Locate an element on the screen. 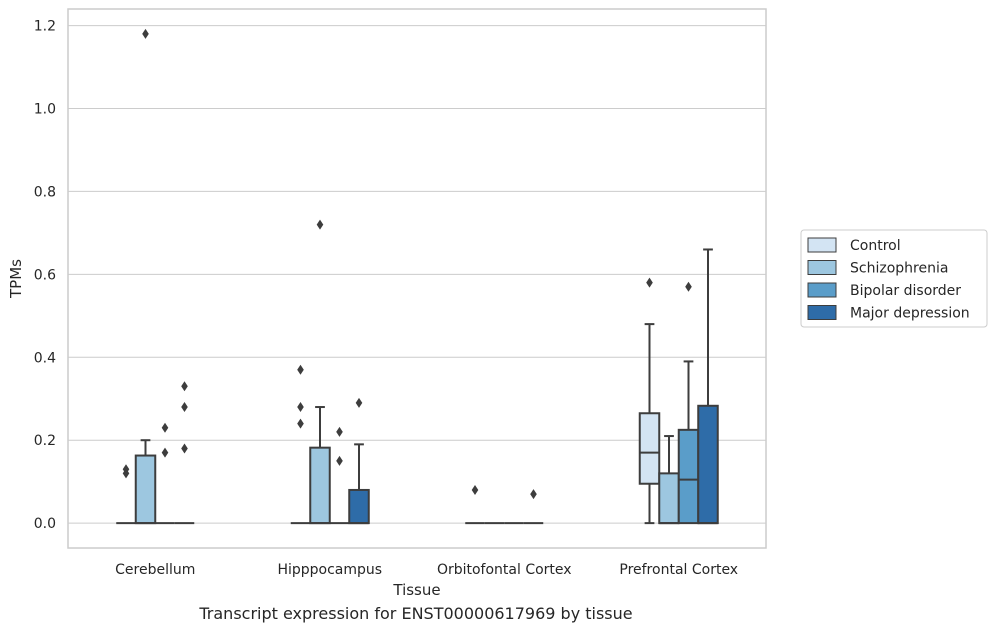  legend-box is located at coordinates (894, 278).